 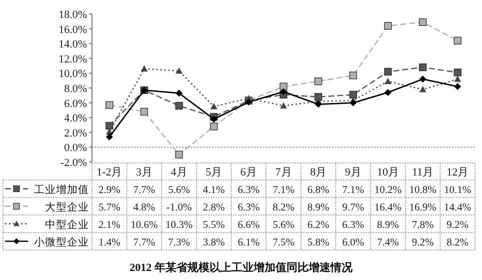 What do you see at coordinates (388, 242) in the screenshot?
I see `data-label: 7.4%` at bounding box center [388, 242].